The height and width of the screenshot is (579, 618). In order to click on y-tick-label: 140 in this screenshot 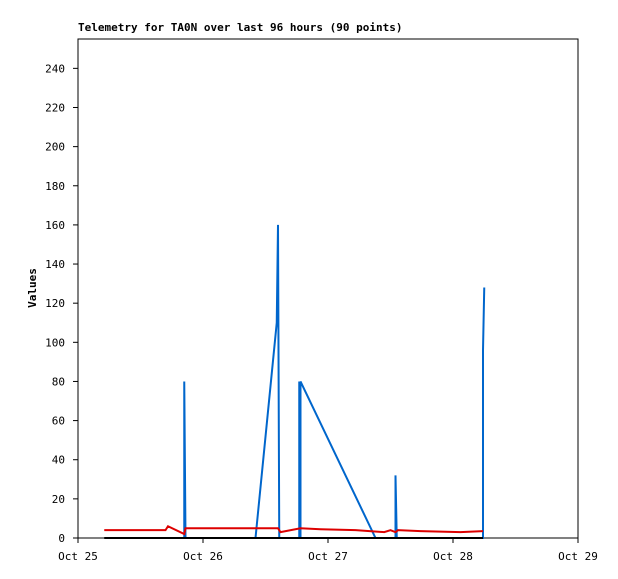, I will do `click(55, 264)`.